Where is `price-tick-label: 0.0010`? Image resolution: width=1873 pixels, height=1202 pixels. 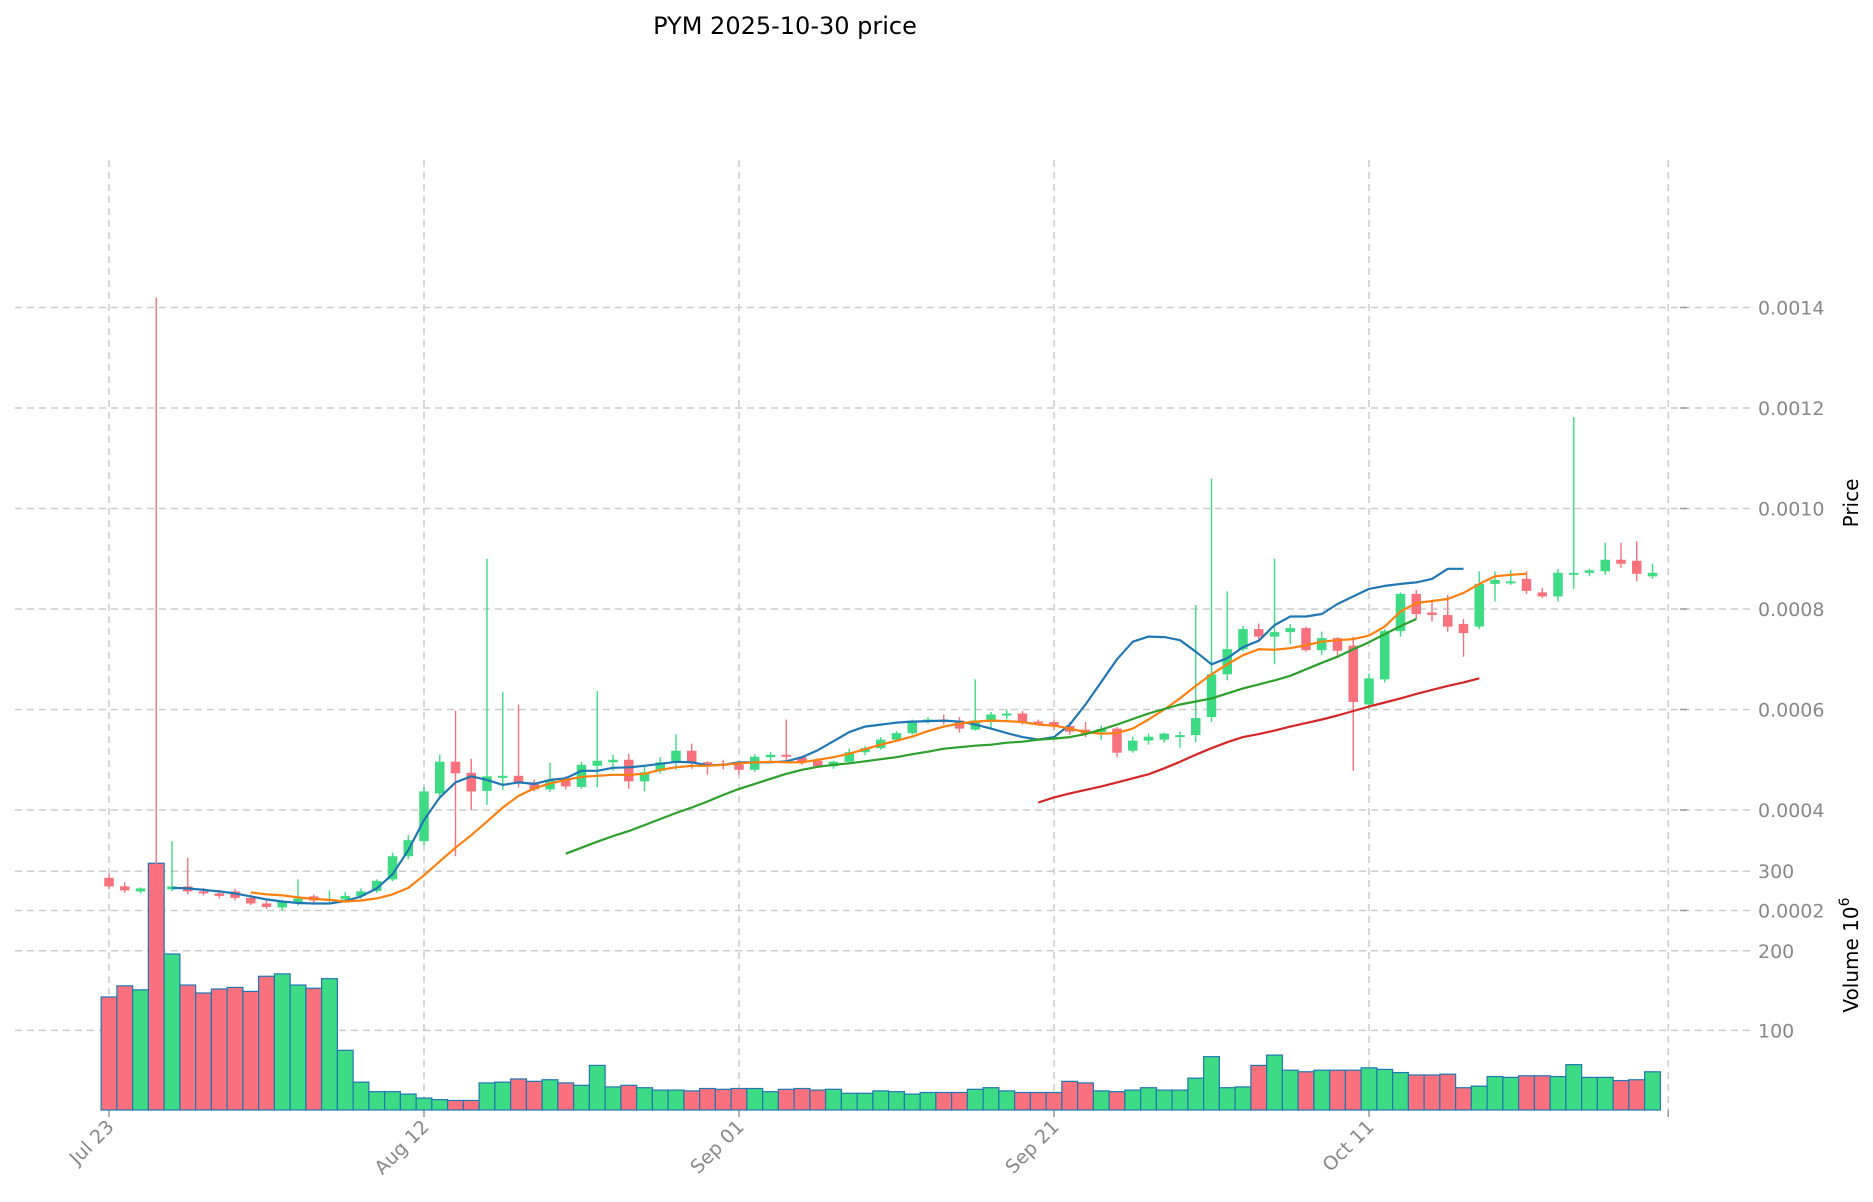
price-tick-label: 0.0010 is located at coordinates (1791, 510).